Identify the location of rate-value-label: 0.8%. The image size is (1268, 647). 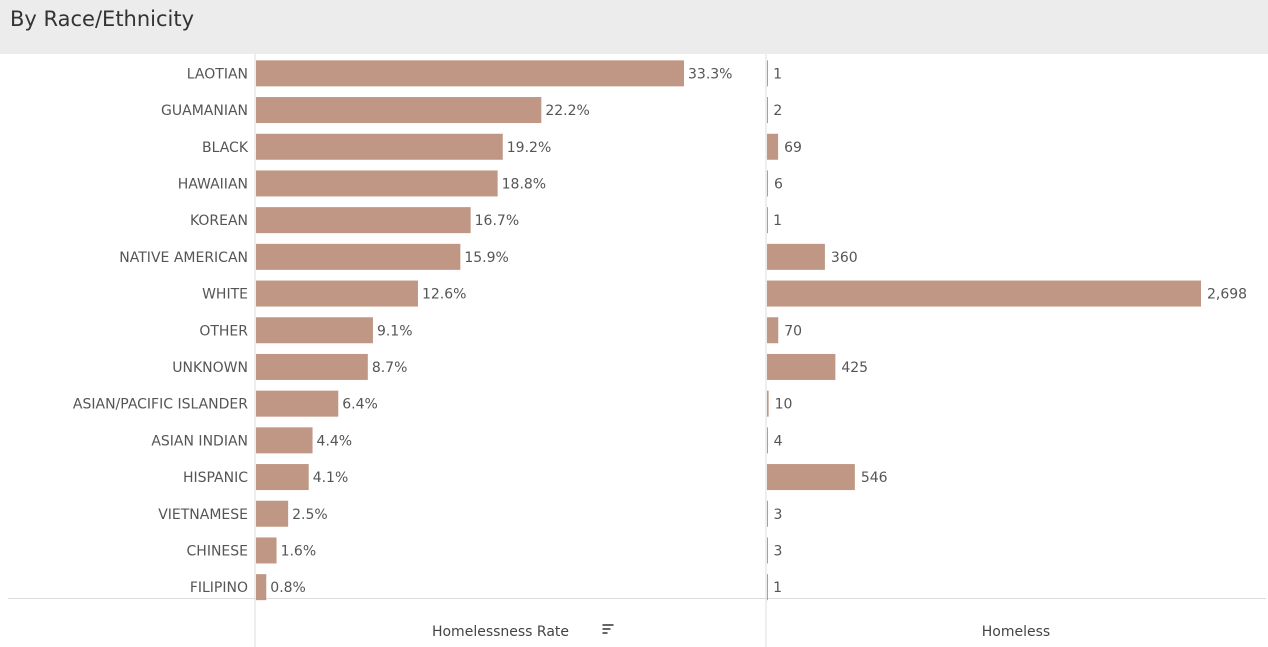
(288, 588).